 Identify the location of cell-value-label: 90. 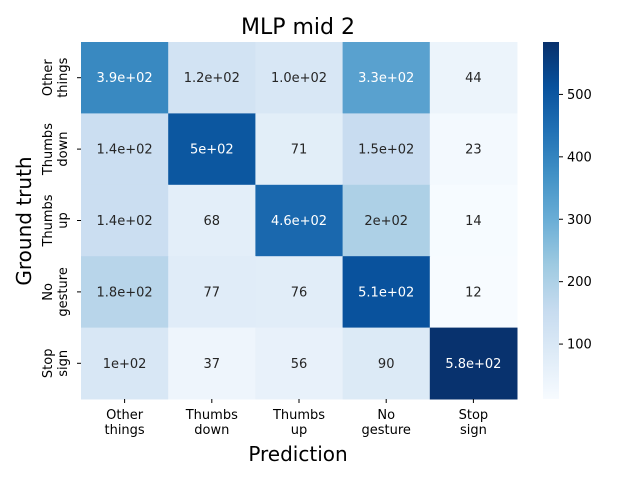
(386, 364).